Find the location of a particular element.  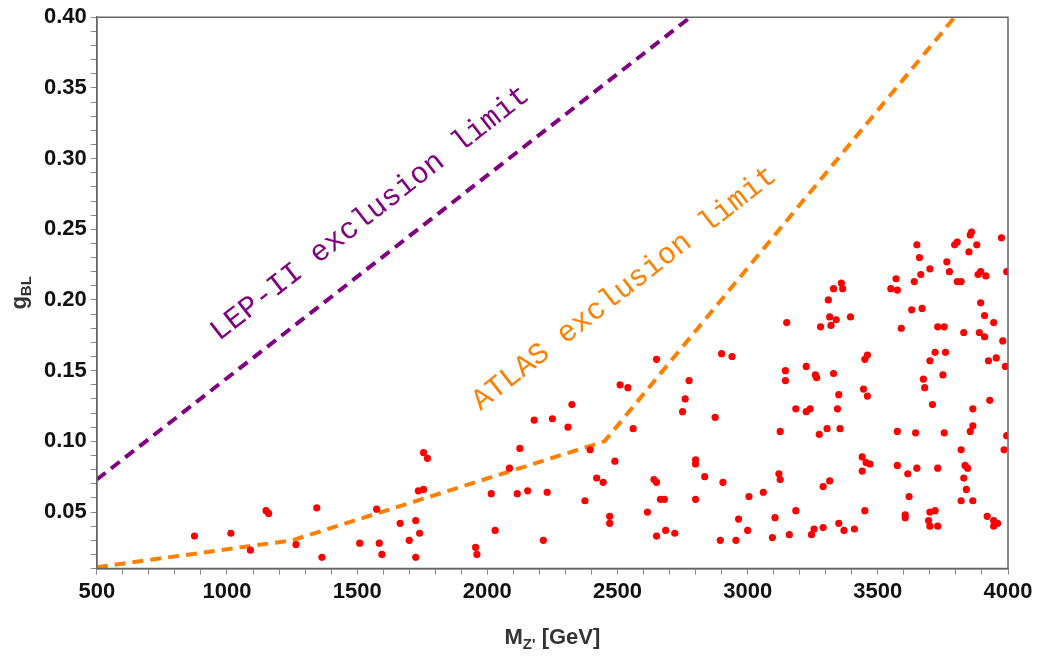

x-tick-label: 500 is located at coordinates (97, 590).